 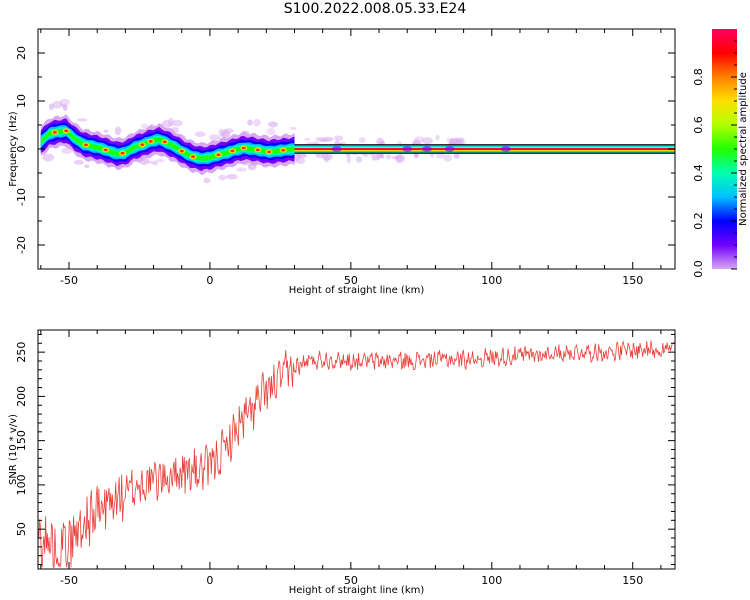 What do you see at coordinates (491, 580) in the screenshot?
I see `snr-x-tick-label: 100` at bounding box center [491, 580].